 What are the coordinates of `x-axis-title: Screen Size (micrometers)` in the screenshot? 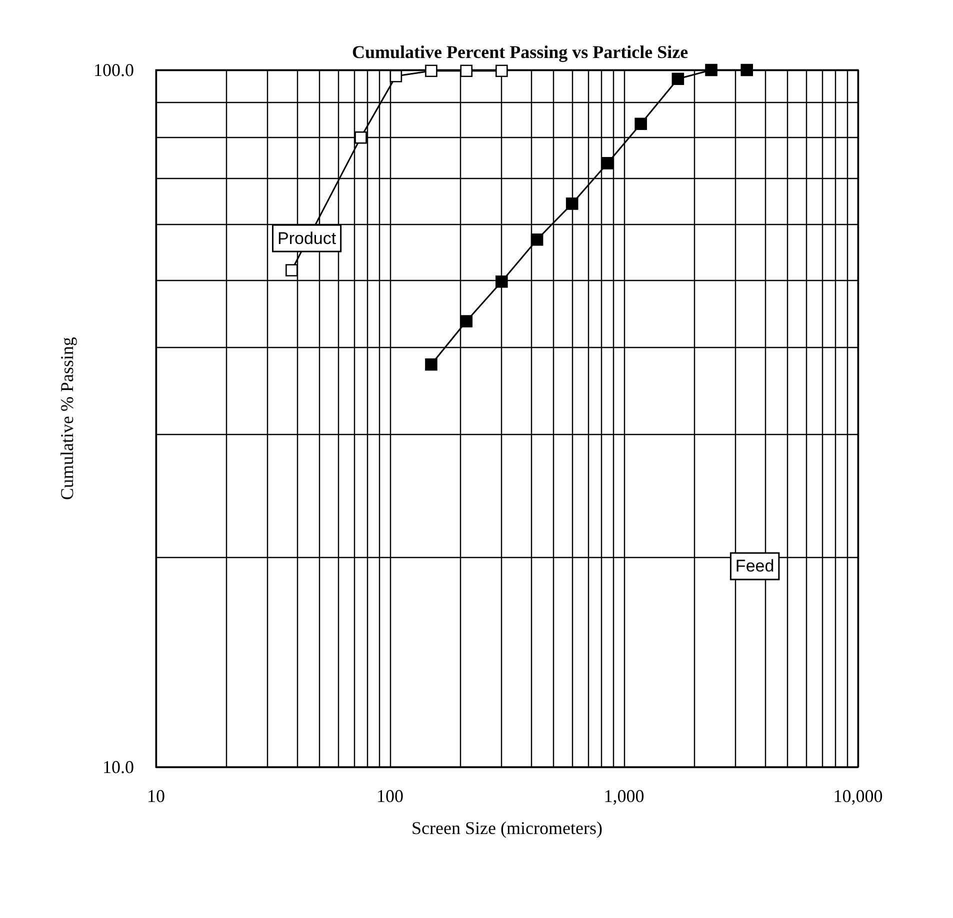 It's located at (507, 828).